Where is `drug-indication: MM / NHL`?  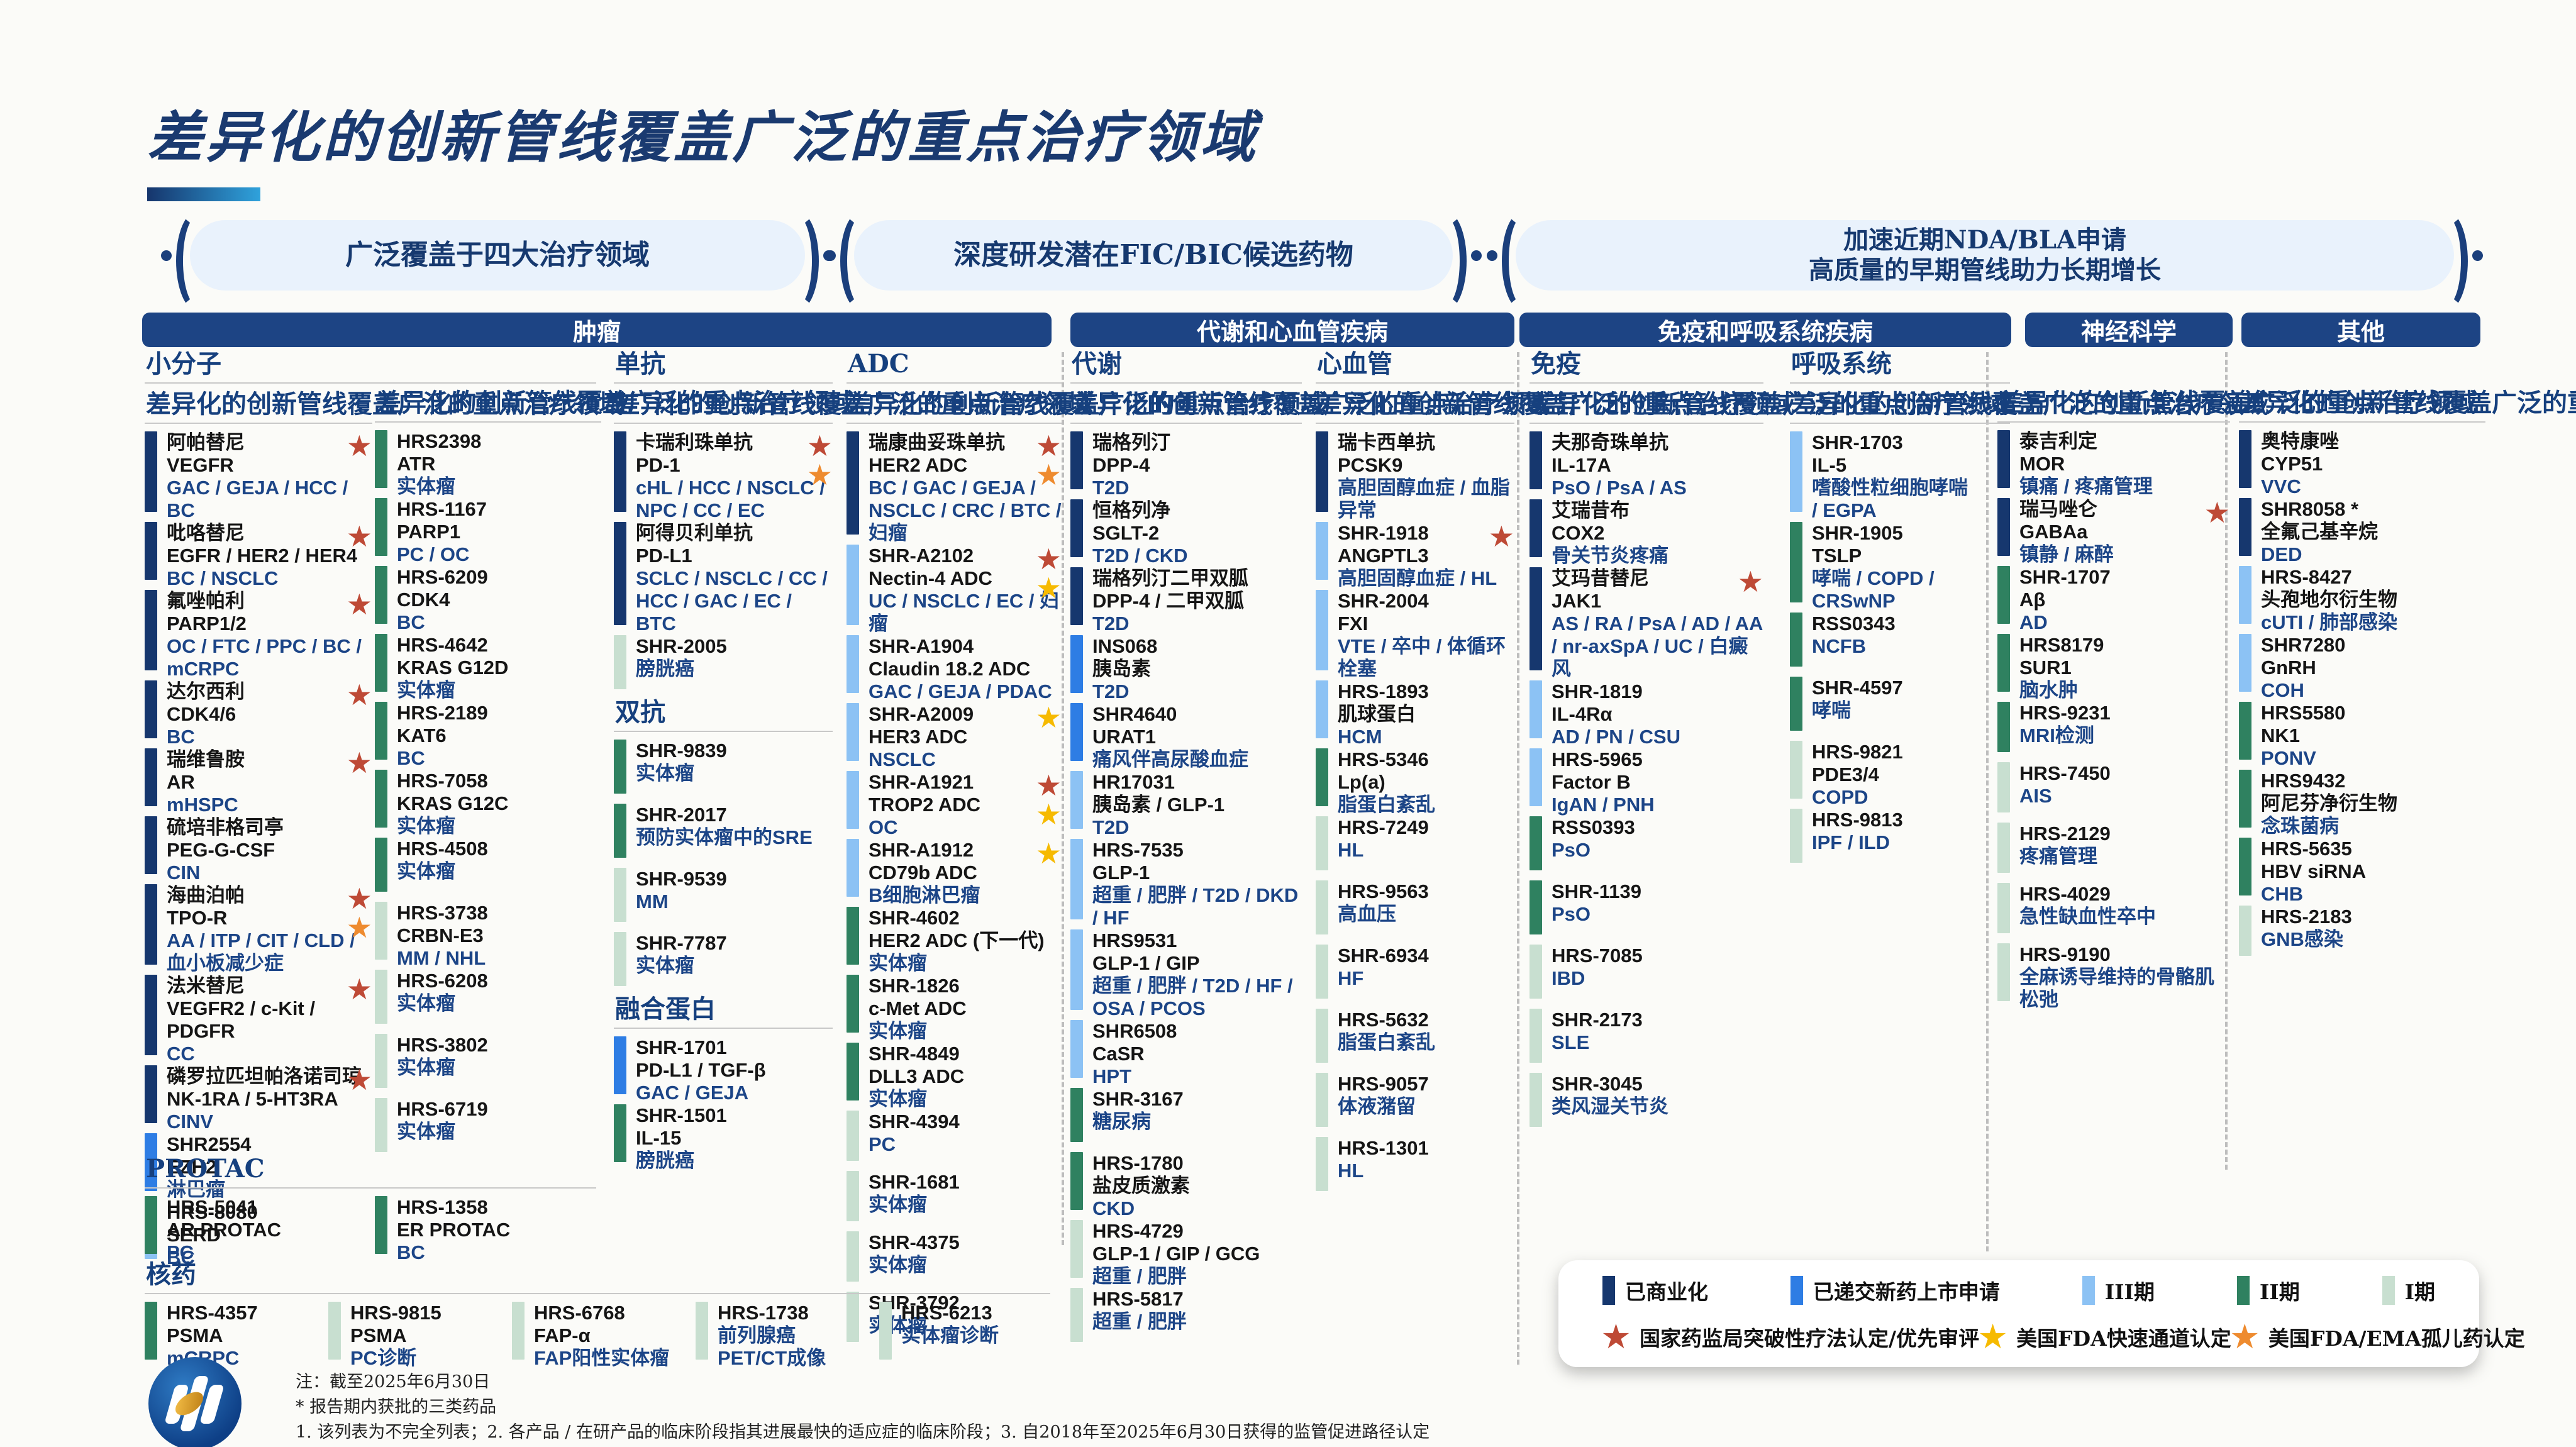
drug-indication: MM / NHL is located at coordinates (441, 958).